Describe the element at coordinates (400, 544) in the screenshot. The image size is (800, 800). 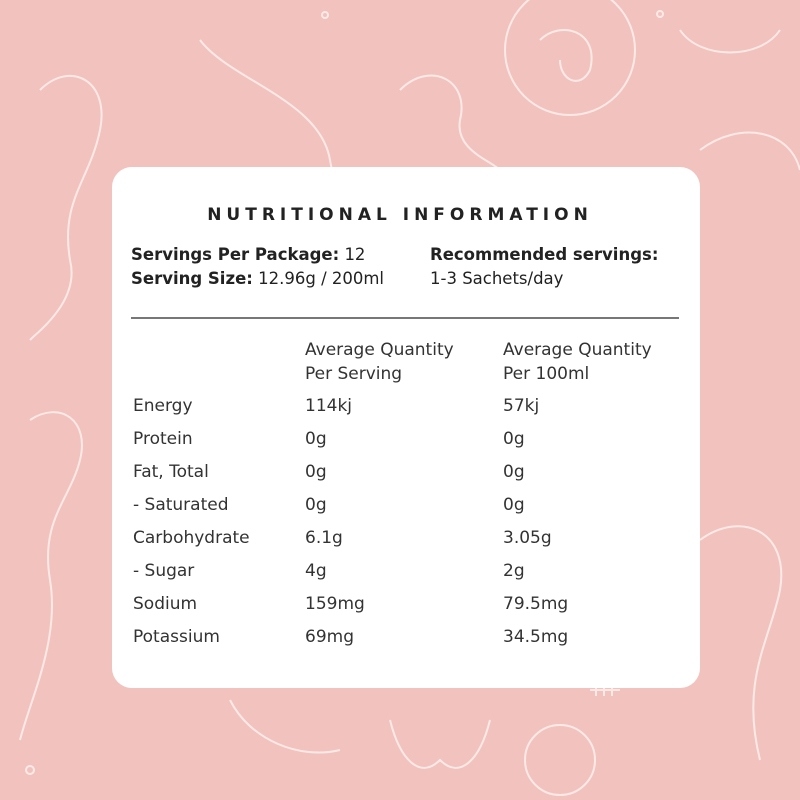
I see `table-row: Carbohydrate 6.1g 3.05g` at that location.